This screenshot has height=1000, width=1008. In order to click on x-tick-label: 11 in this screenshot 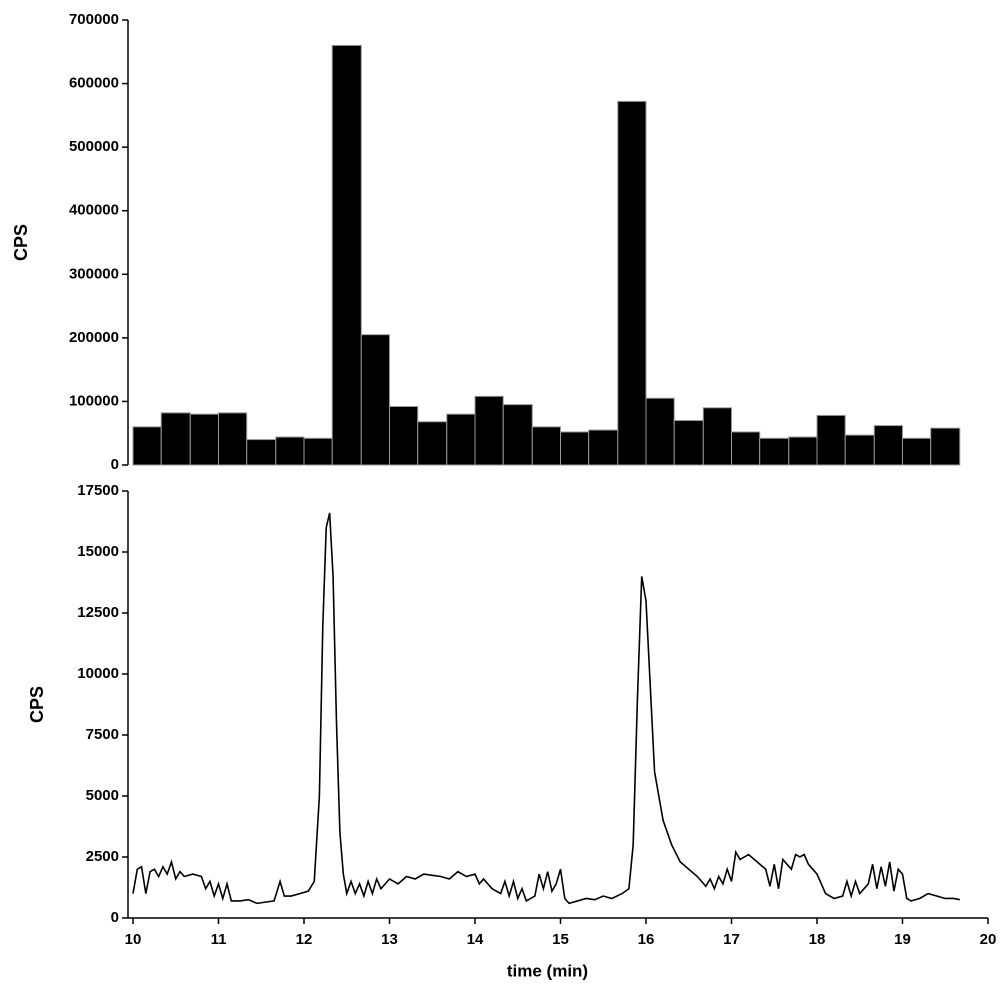, I will do `click(219, 939)`.